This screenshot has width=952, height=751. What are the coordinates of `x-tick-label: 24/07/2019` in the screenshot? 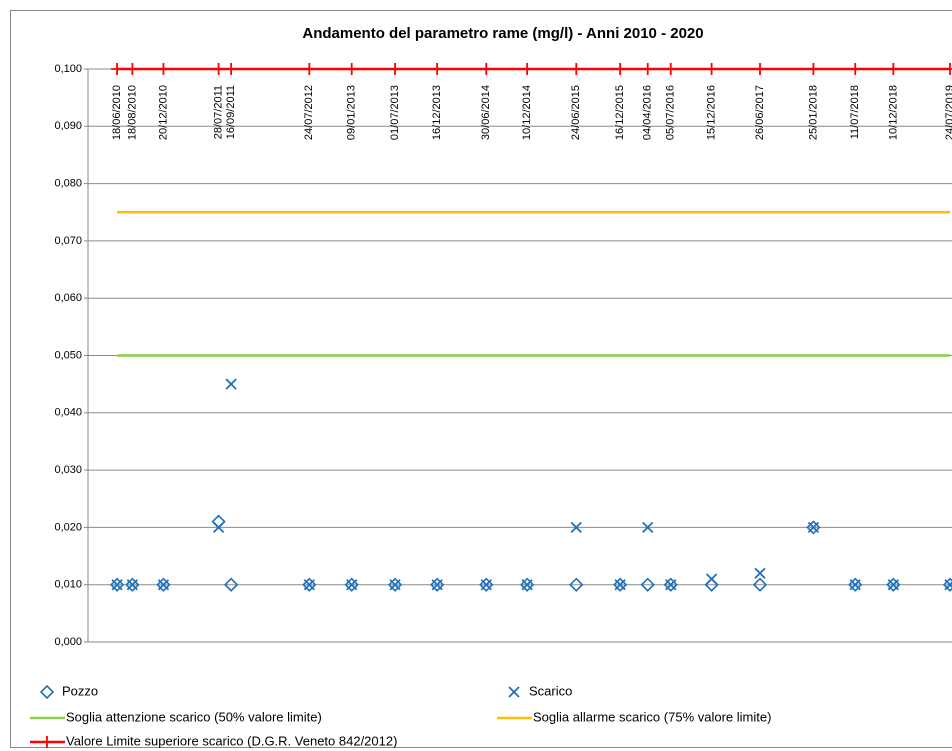 It's located at (948, 112).